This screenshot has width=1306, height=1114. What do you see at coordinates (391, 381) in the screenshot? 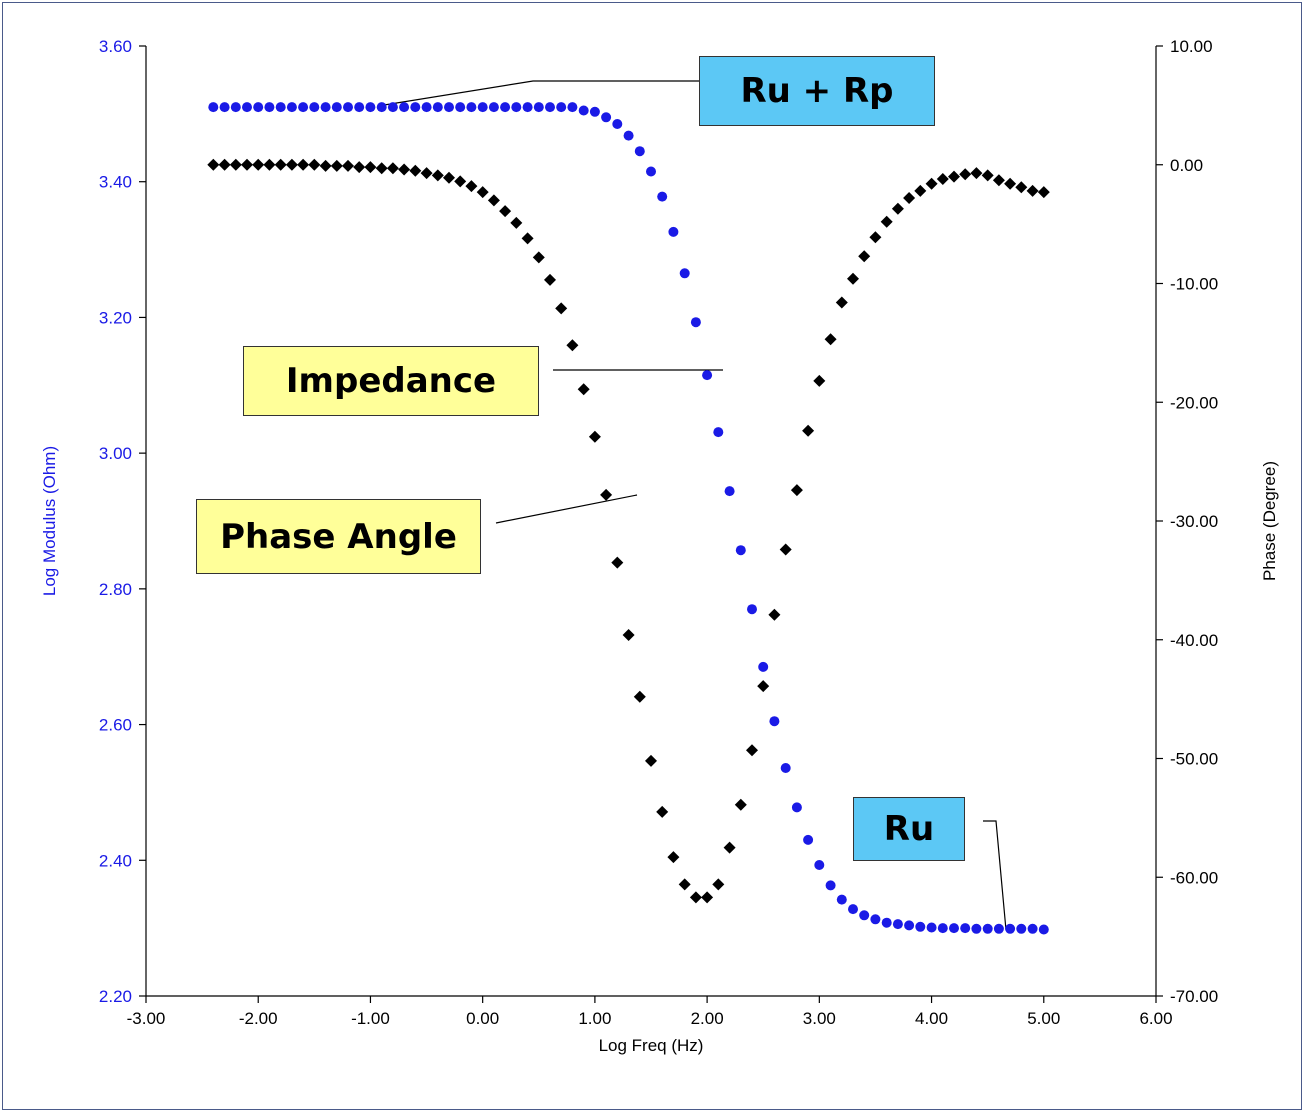
I see `annotation-impedance: Impedance` at bounding box center [391, 381].